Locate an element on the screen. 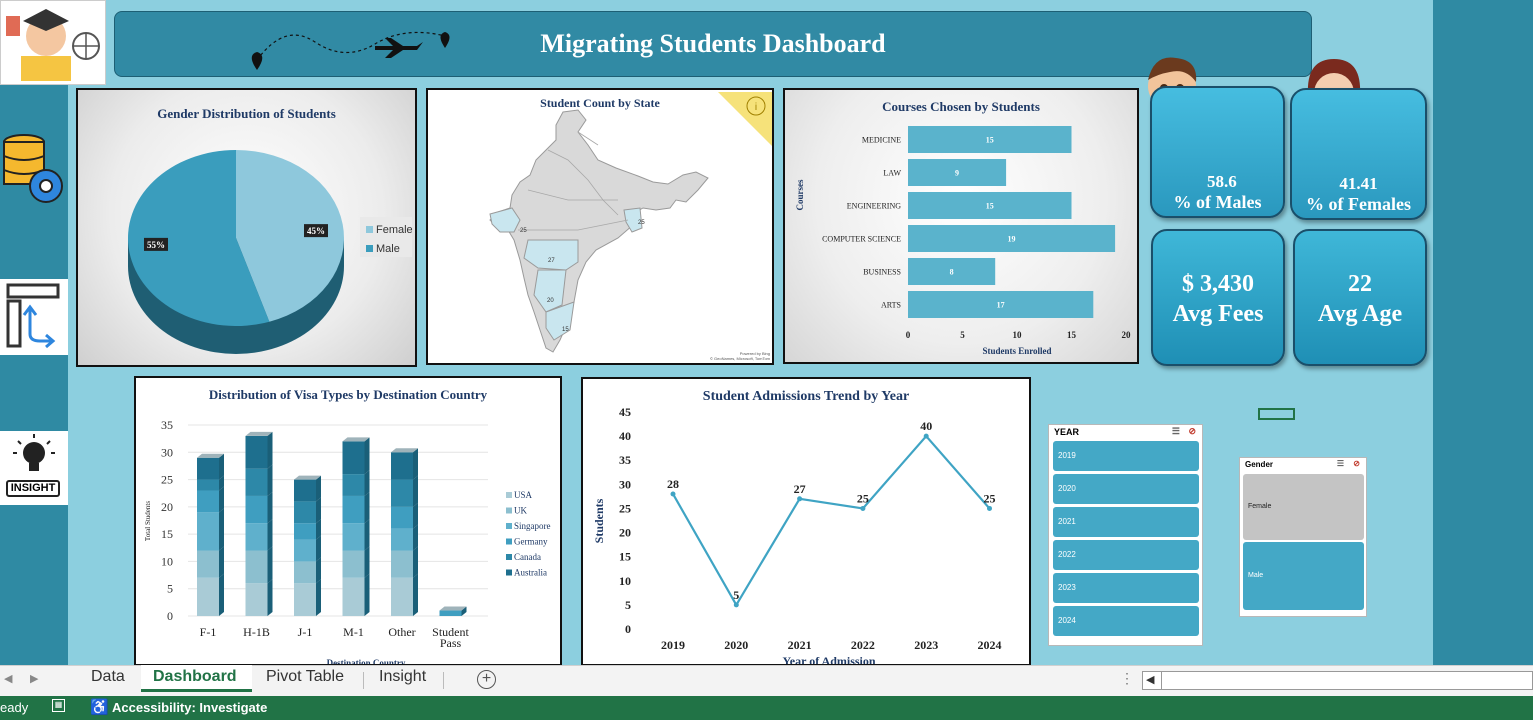  pie-slice-male is located at coordinates (198, 238).